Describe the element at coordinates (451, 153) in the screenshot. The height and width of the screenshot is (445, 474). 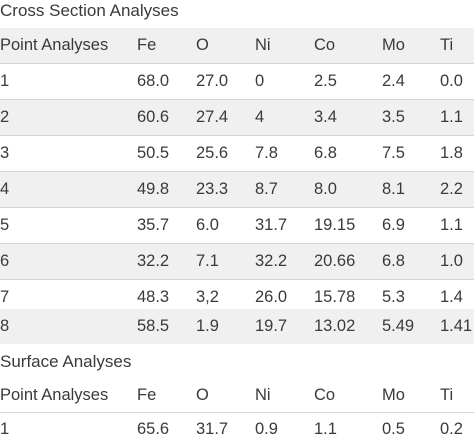
I see `table-cell: 1.8` at that location.